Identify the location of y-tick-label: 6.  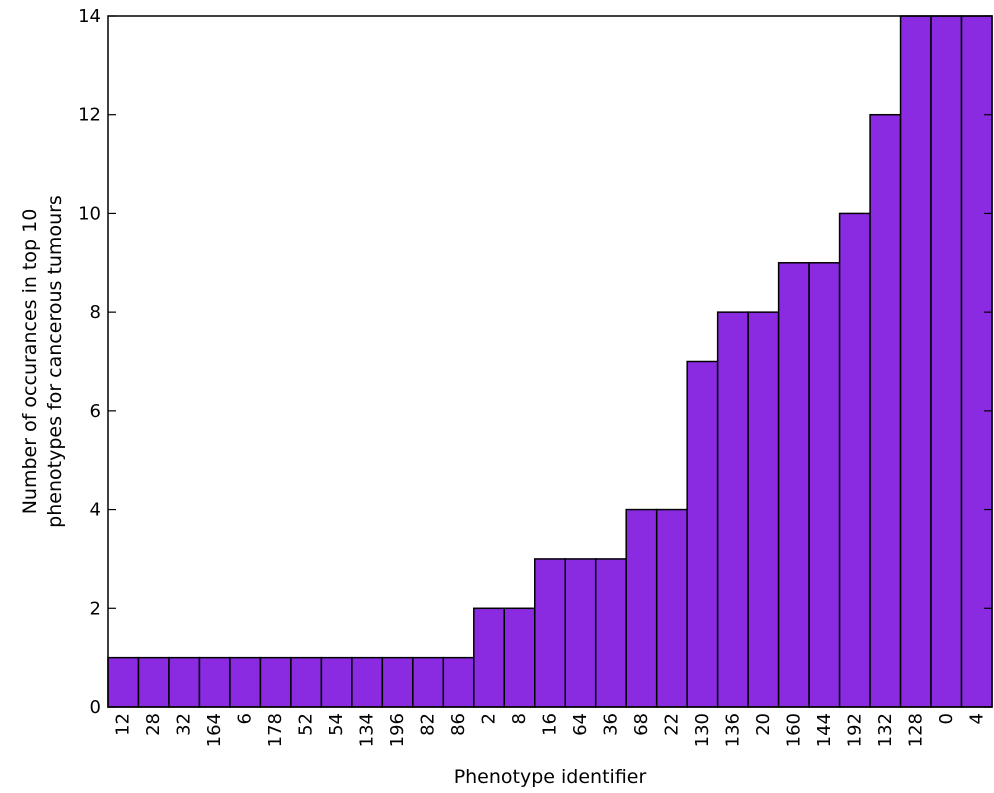
(95, 411).